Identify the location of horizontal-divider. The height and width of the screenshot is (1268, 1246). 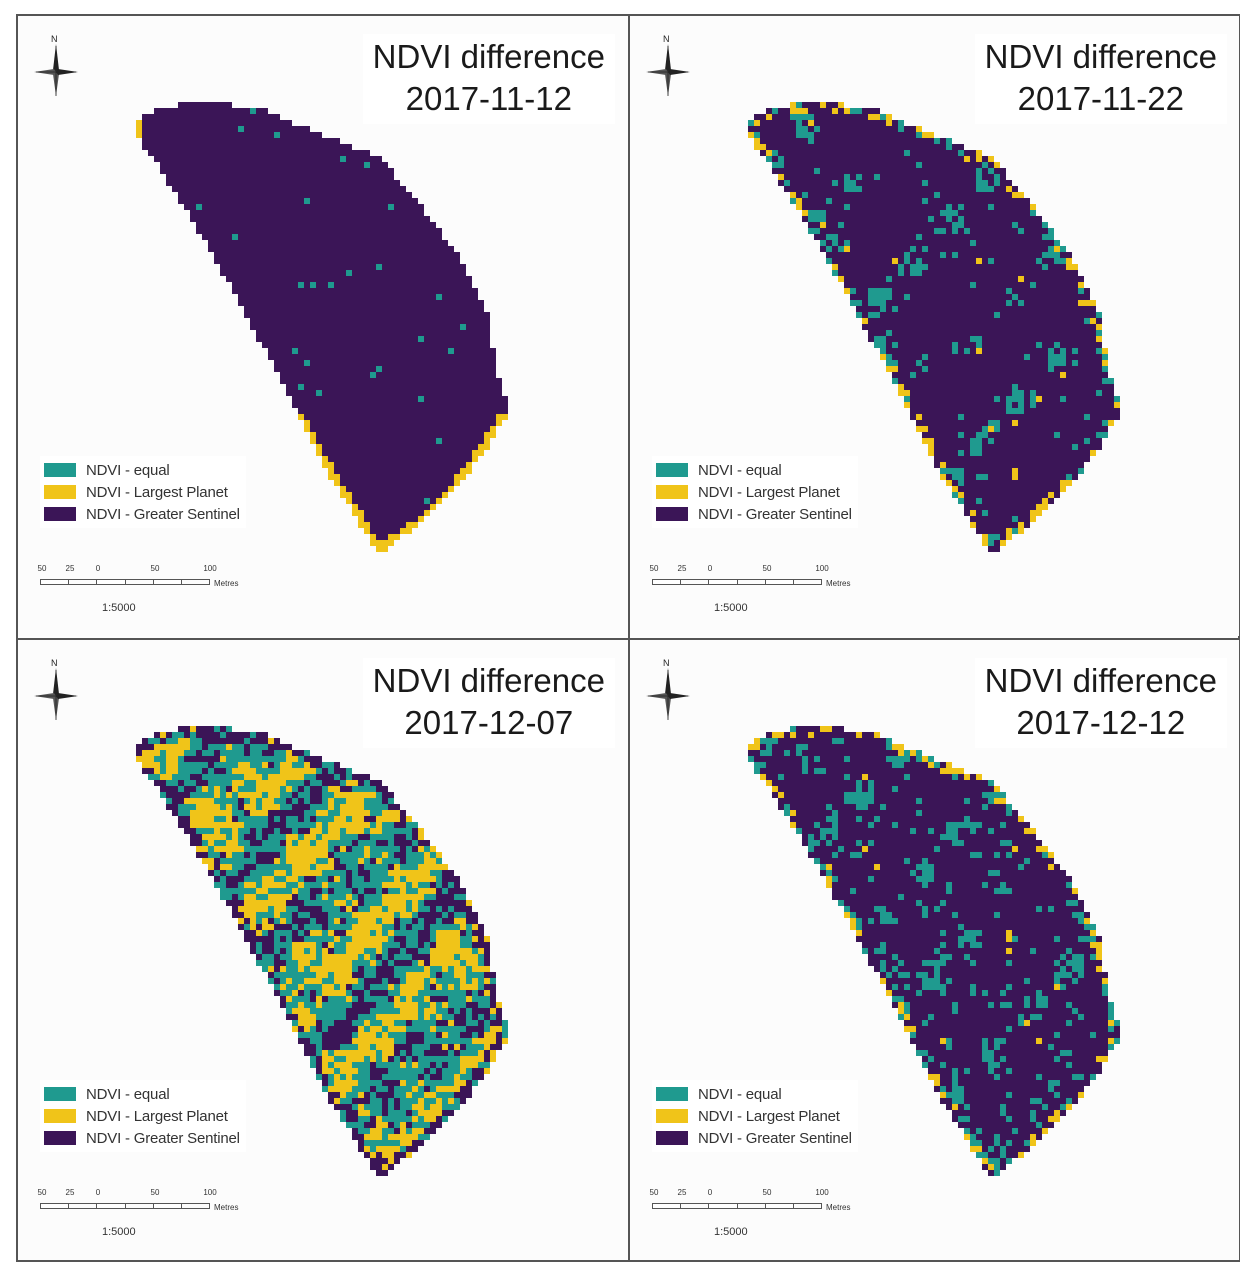
(628, 639).